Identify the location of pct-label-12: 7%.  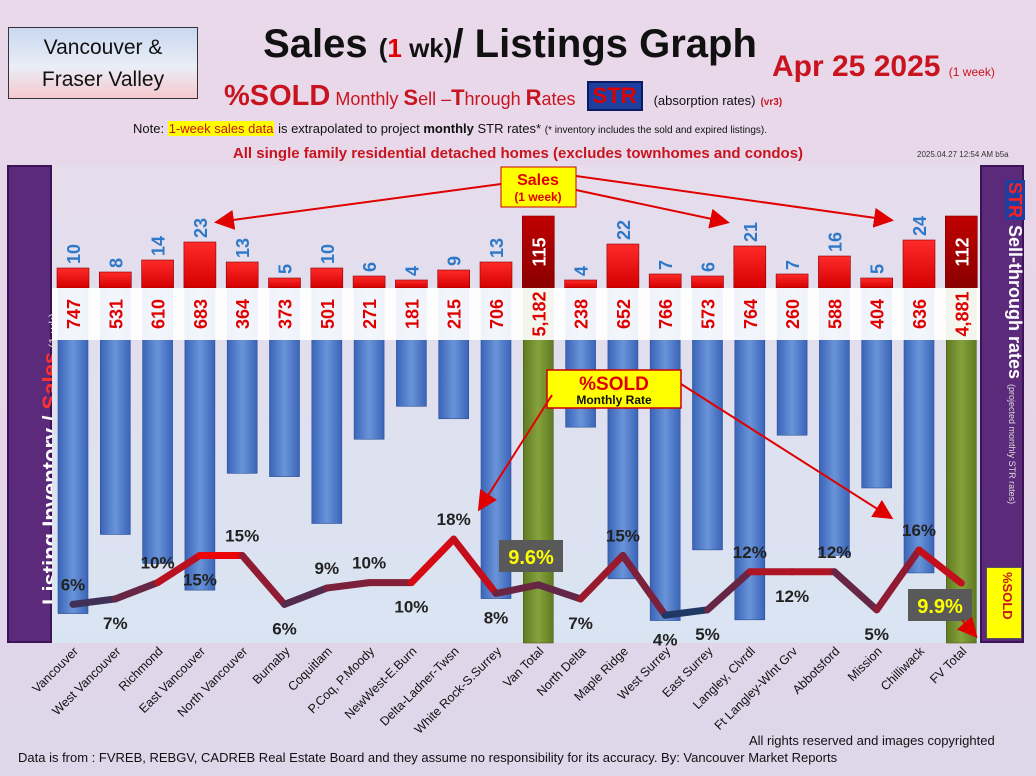
(580, 623).